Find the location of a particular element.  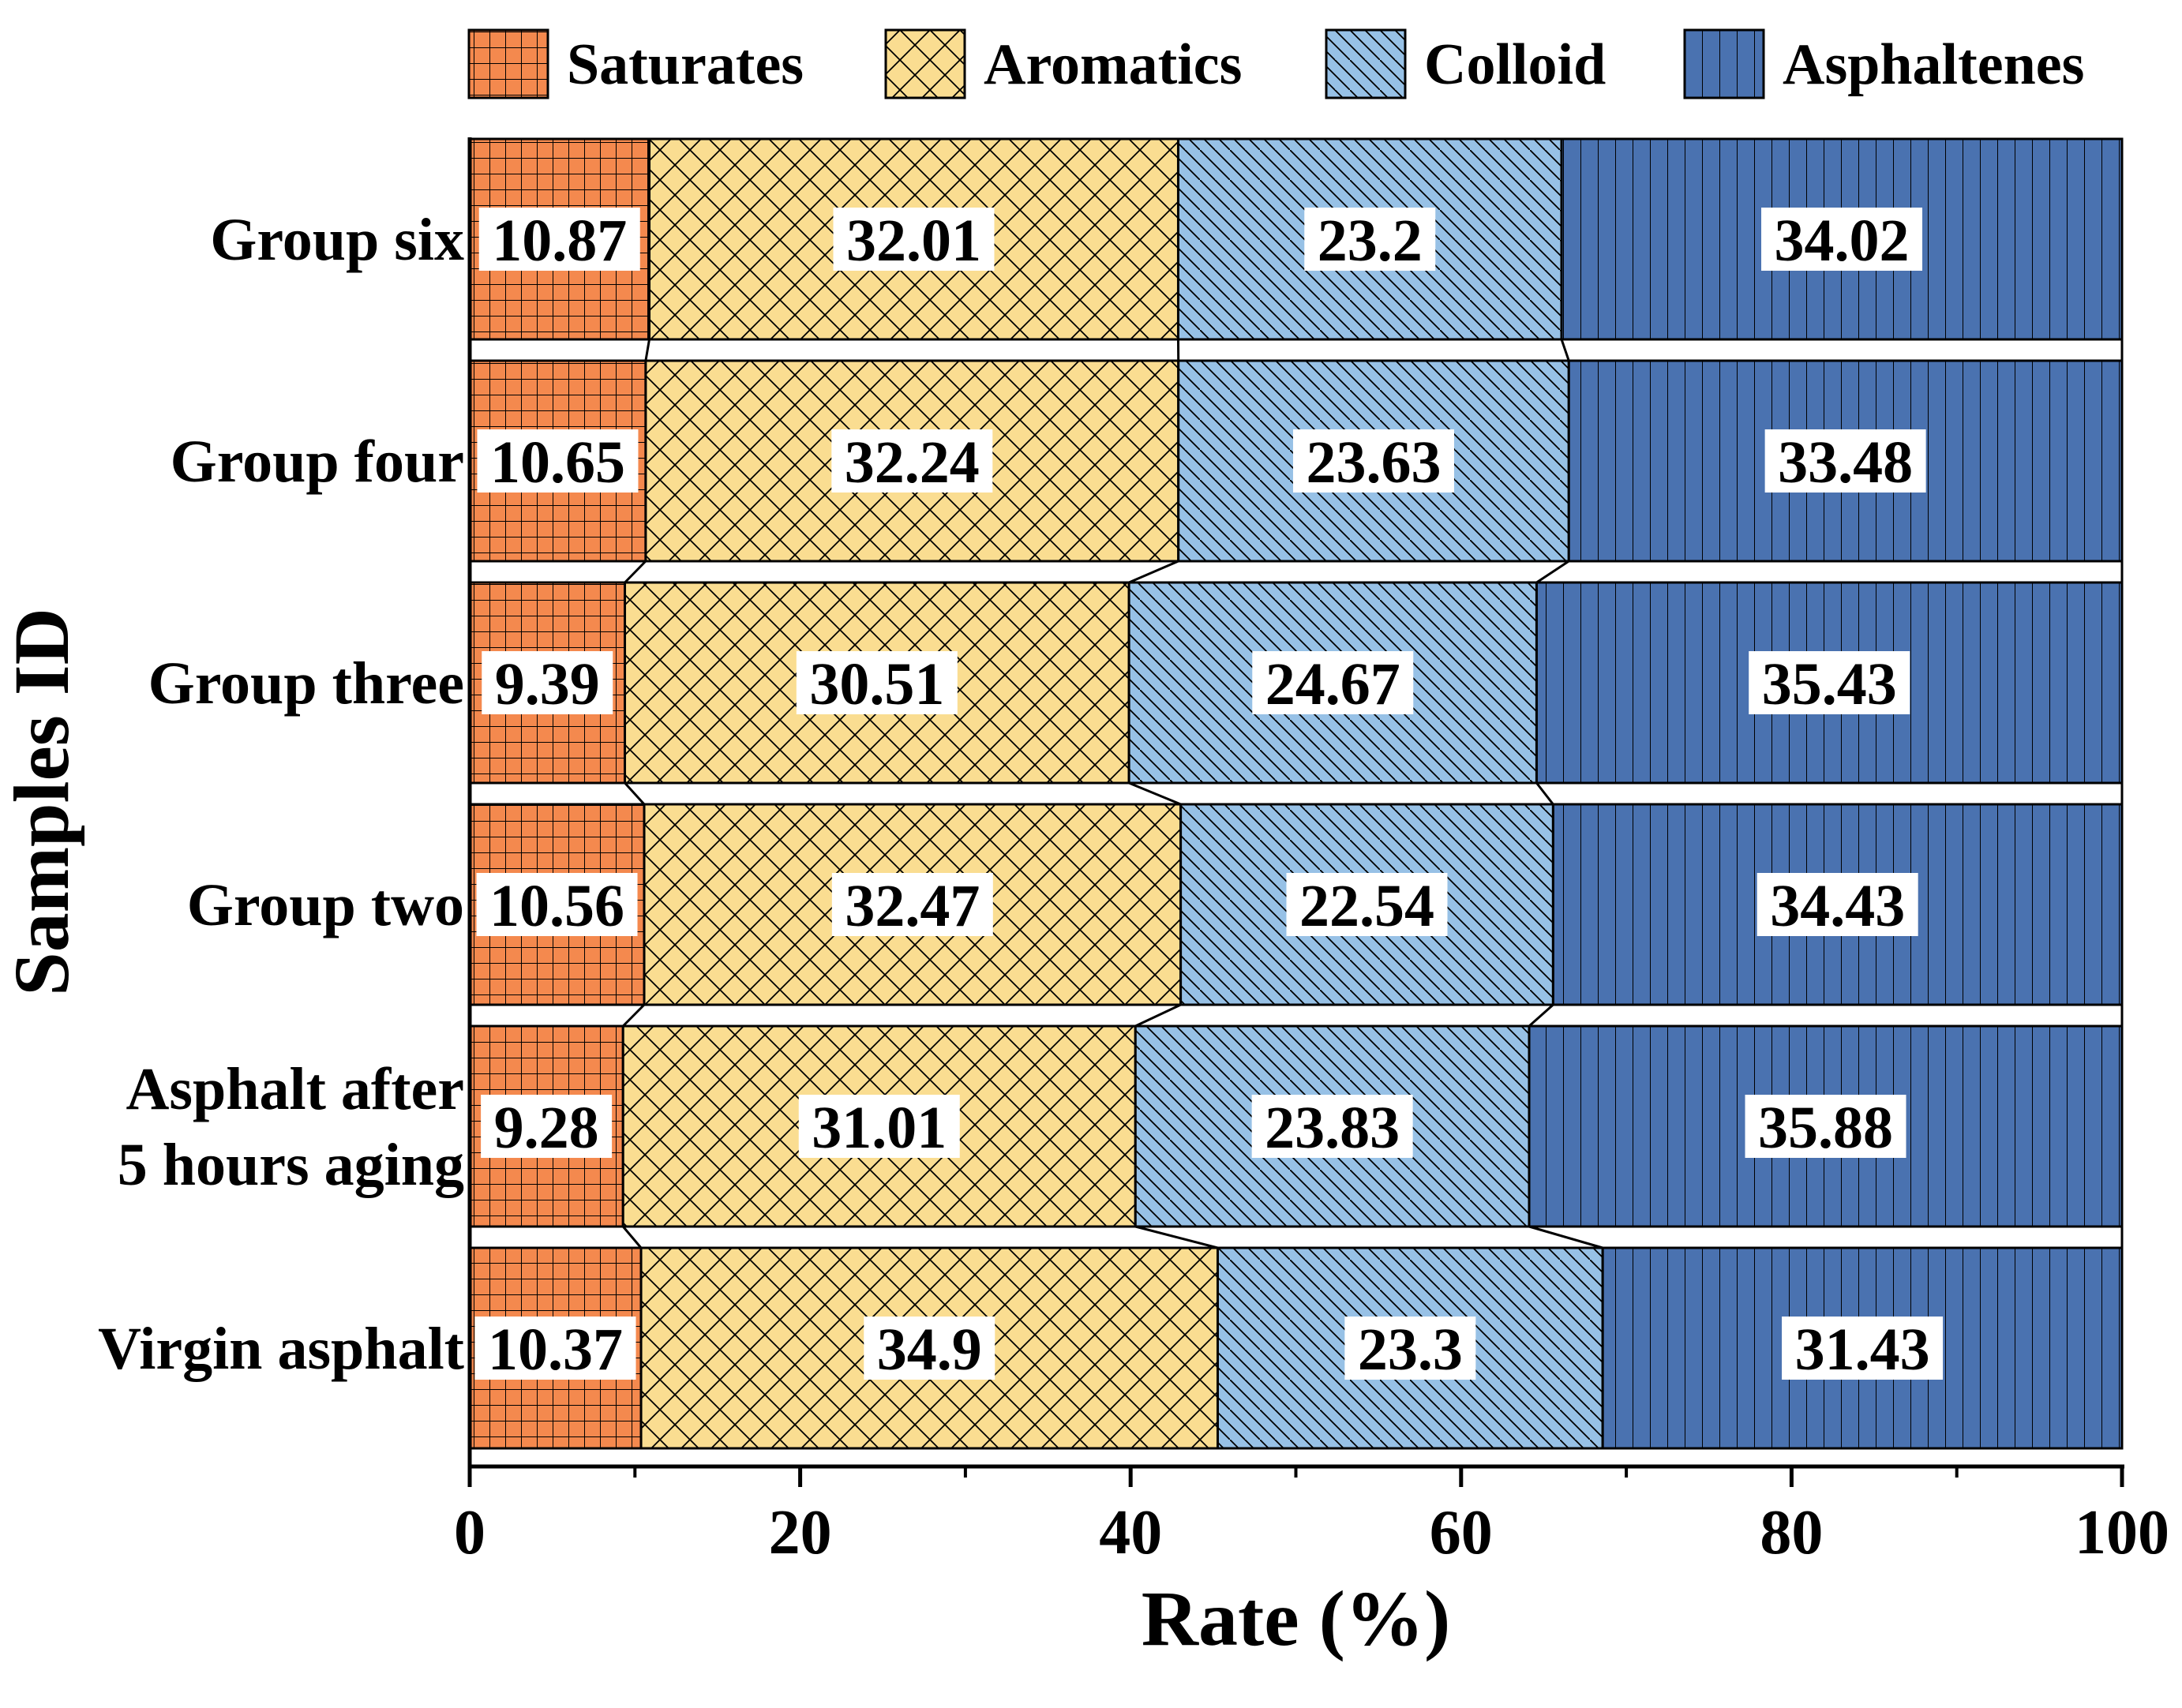

x-tick-label: 80 is located at coordinates (1791, 1533).